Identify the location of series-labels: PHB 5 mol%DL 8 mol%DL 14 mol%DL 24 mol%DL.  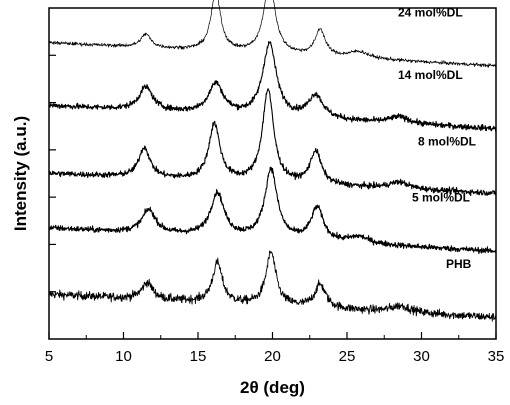
(437, 138).